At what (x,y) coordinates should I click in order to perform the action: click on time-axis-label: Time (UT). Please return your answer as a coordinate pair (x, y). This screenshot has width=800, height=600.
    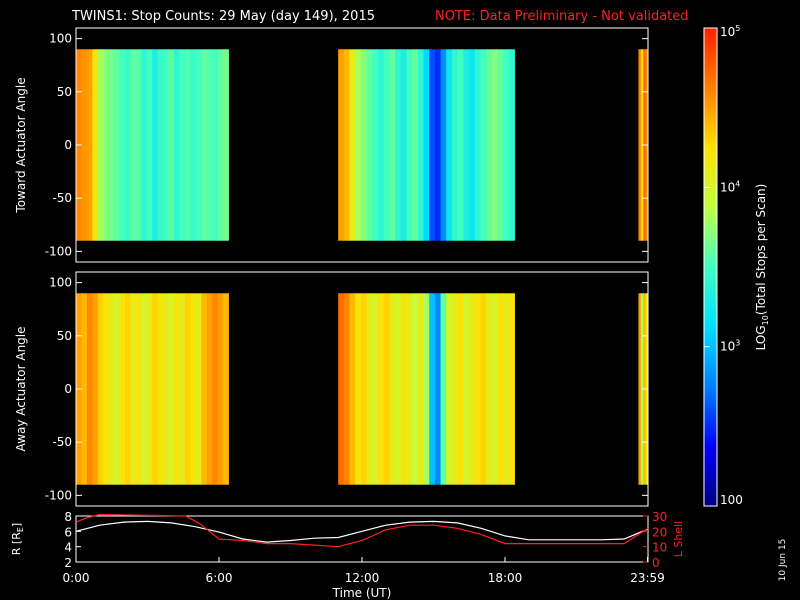
    Looking at the image, I should click on (362, 593).